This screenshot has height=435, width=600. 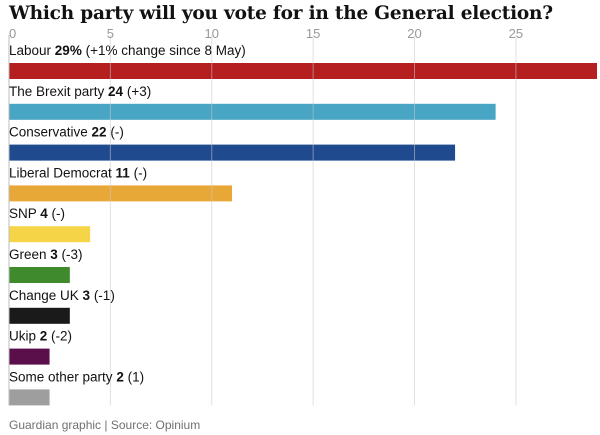 I want to click on bar-label-change-4: (-), so click(x=56, y=213).